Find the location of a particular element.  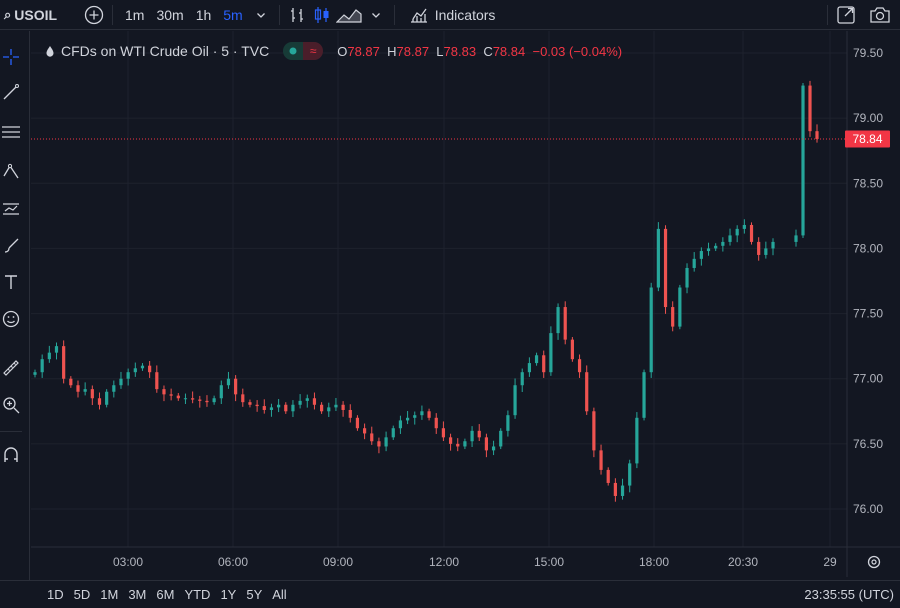

ruler-tool is located at coordinates (11, 368).